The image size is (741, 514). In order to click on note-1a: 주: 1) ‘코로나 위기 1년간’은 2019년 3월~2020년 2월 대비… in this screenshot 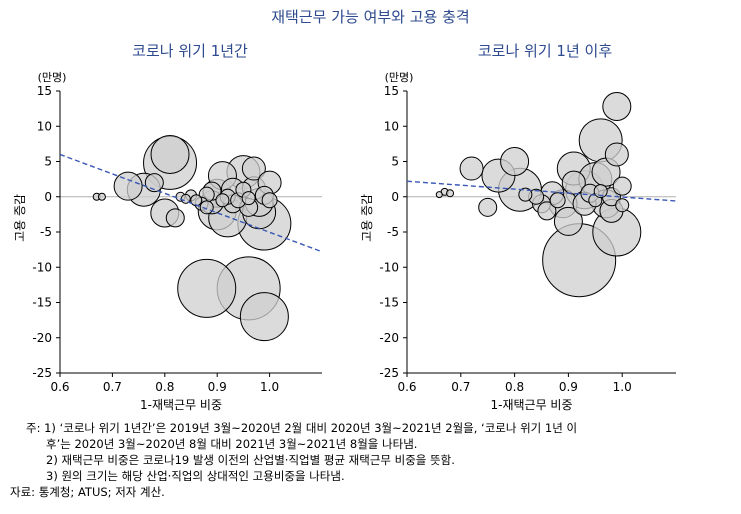, I will do `click(372, 428)`.